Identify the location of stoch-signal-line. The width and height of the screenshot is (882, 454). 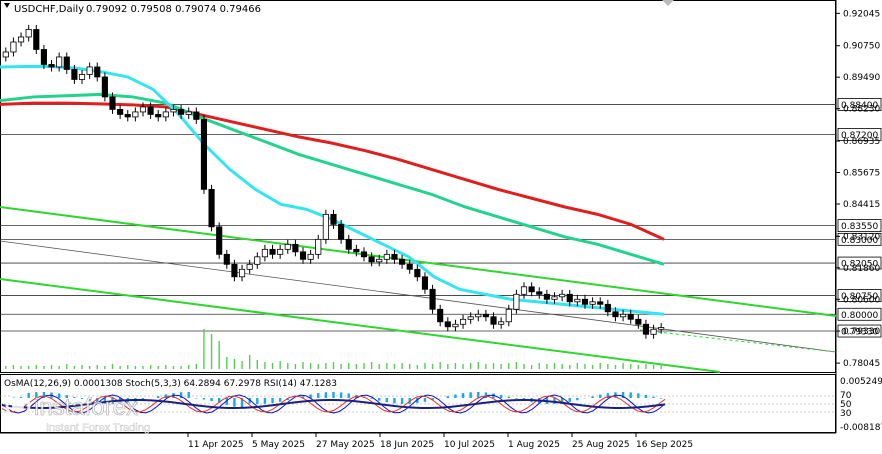
(333, 404).